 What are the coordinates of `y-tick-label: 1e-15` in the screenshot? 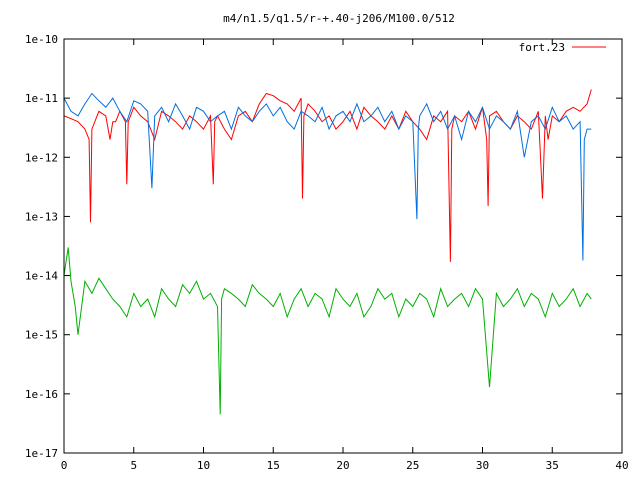 It's located at (41, 335).